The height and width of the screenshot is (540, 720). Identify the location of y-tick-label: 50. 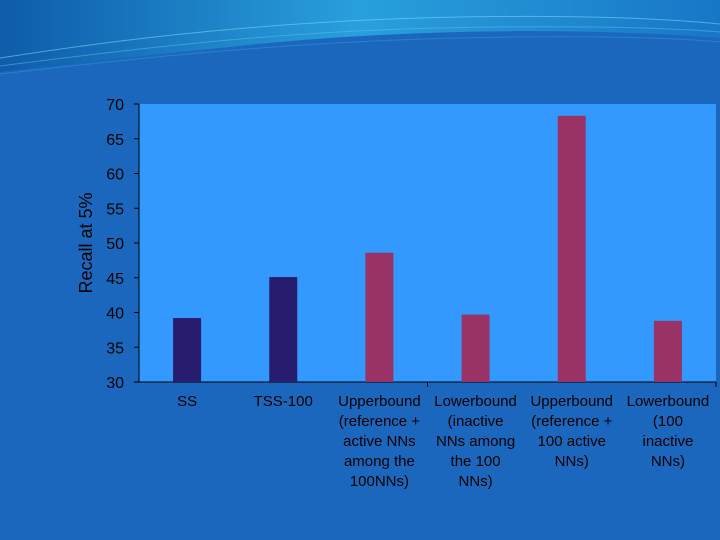
(115, 244).